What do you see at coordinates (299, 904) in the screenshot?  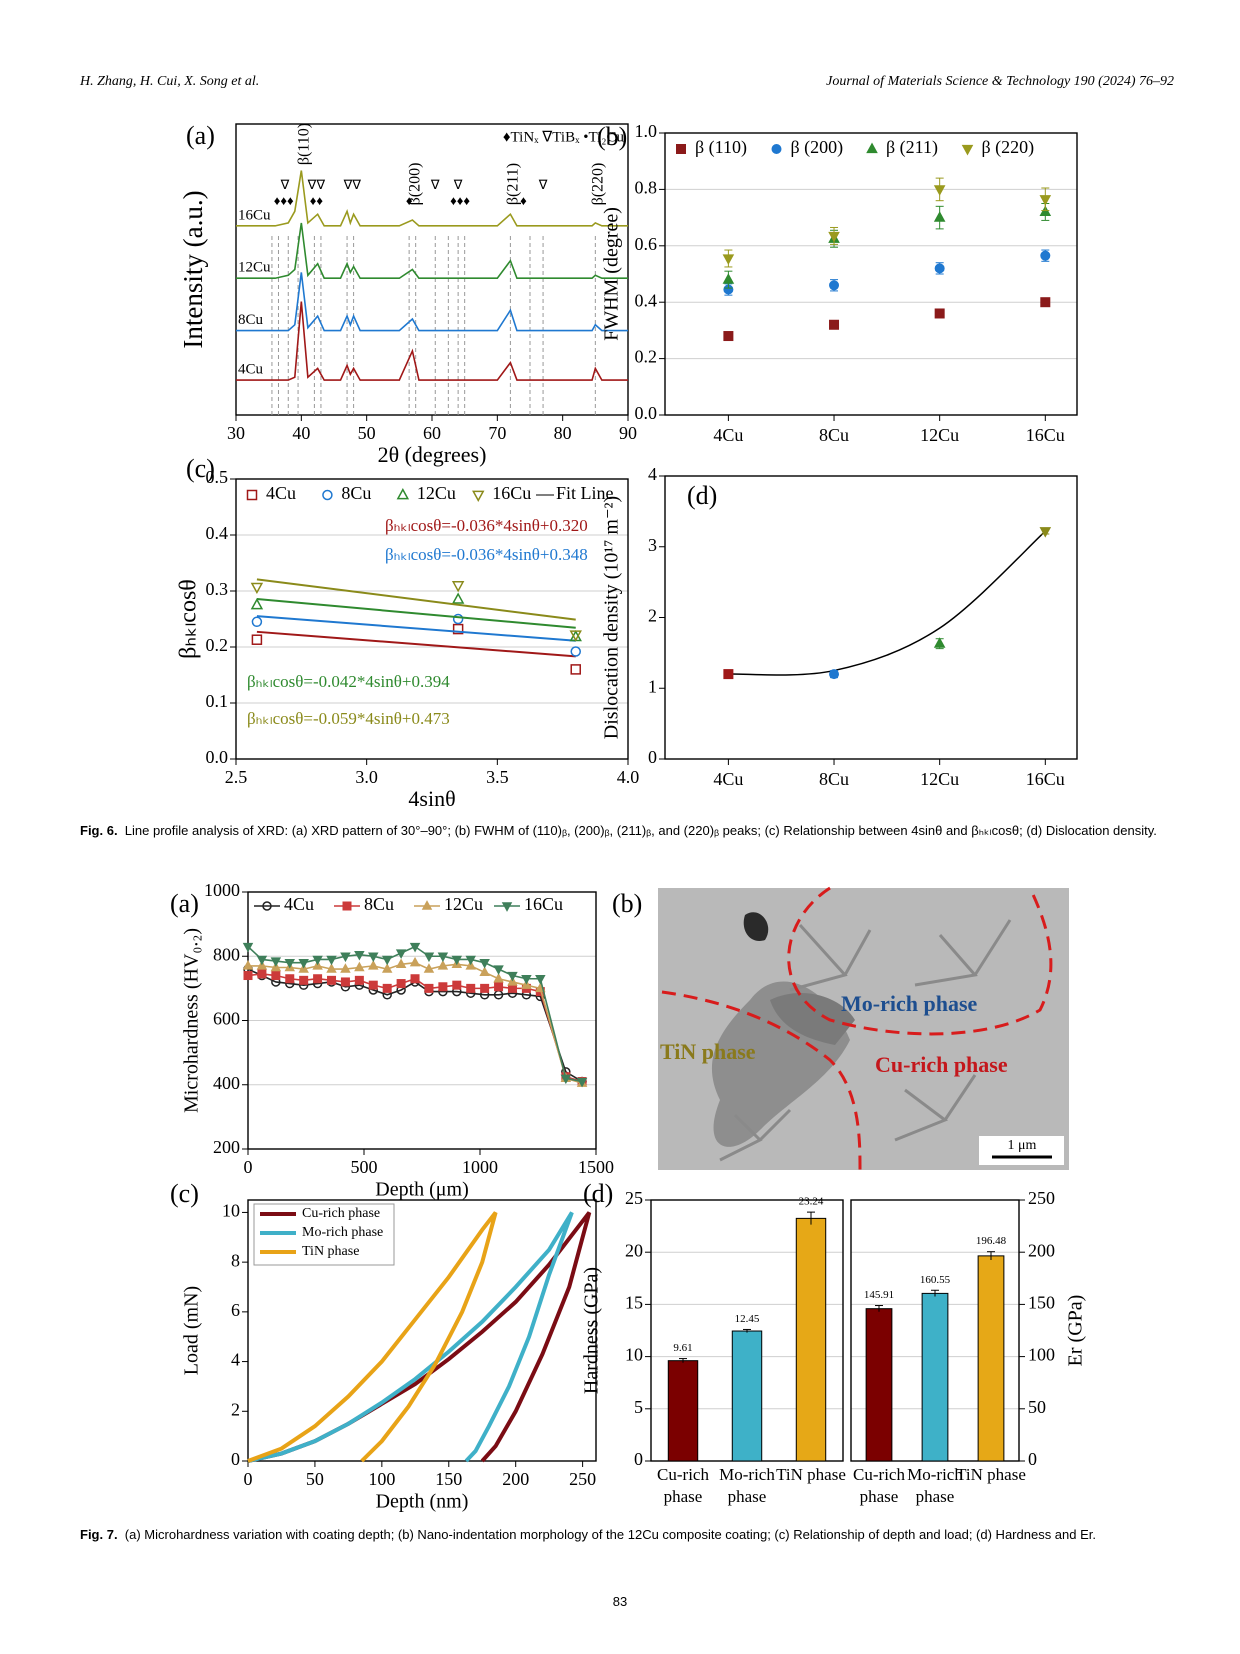 I see `legend-label: 4Cu` at bounding box center [299, 904].